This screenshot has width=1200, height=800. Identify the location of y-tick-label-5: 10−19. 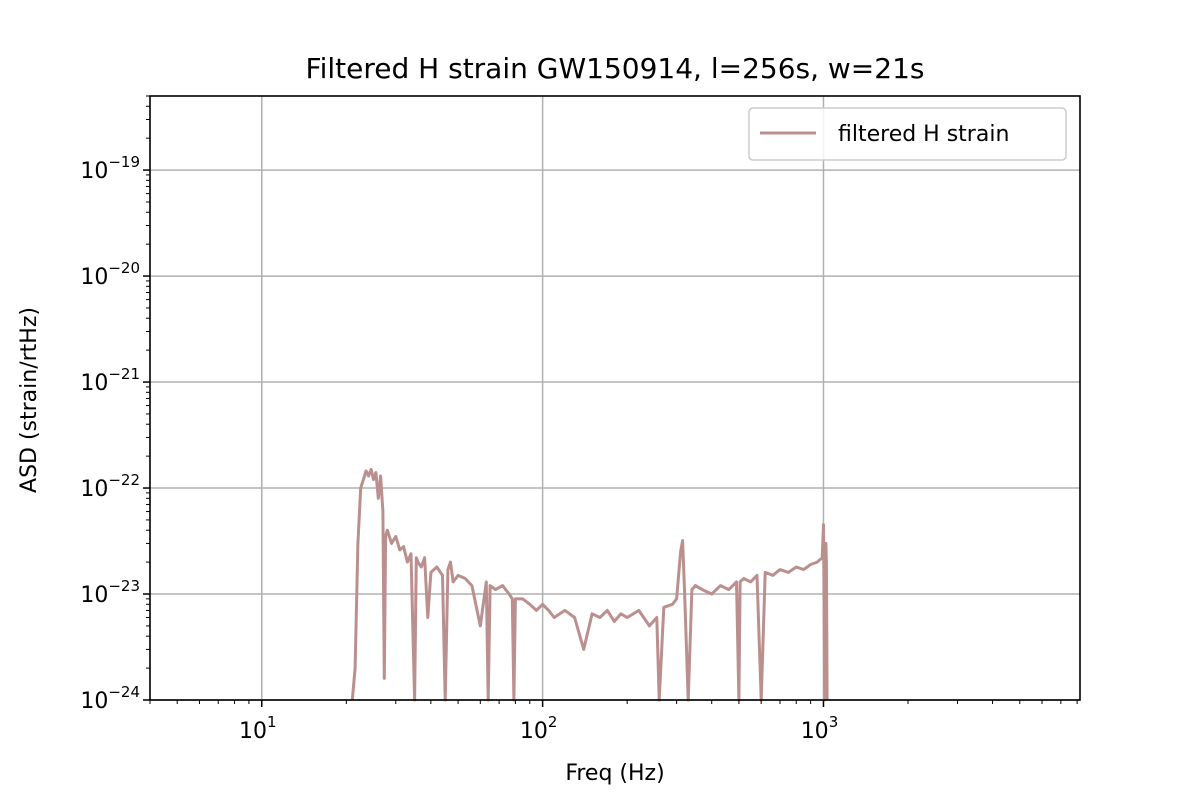
(110, 168).